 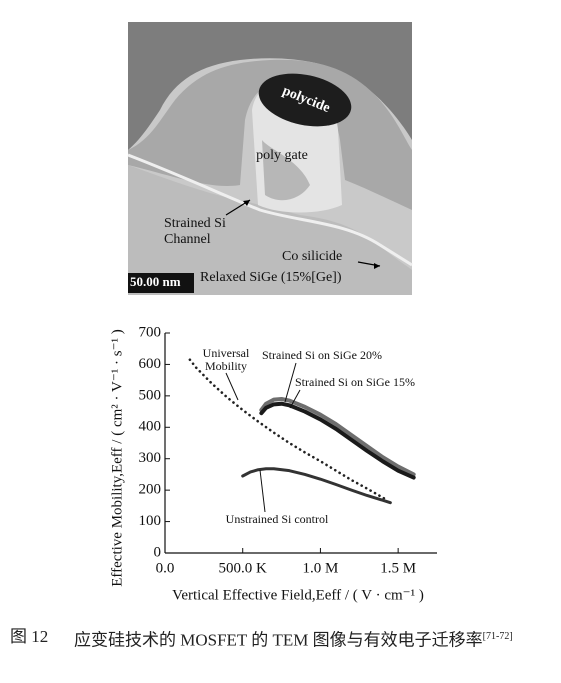 What do you see at coordinates (277, 519) in the screenshot?
I see `series-label: Unstrained Si control` at bounding box center [277, 519].